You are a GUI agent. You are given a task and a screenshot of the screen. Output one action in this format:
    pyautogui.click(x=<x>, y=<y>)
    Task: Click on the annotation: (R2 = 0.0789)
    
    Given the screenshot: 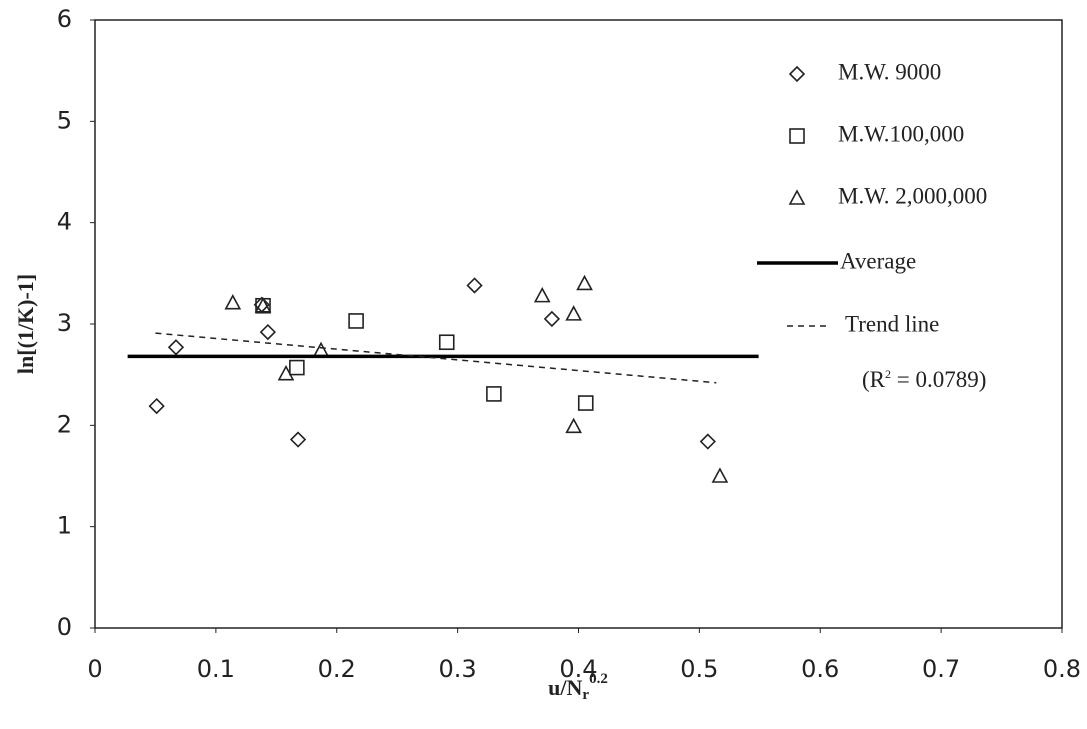 What is the action you would take?
    pyautogui.click(x=924, y=380)
    